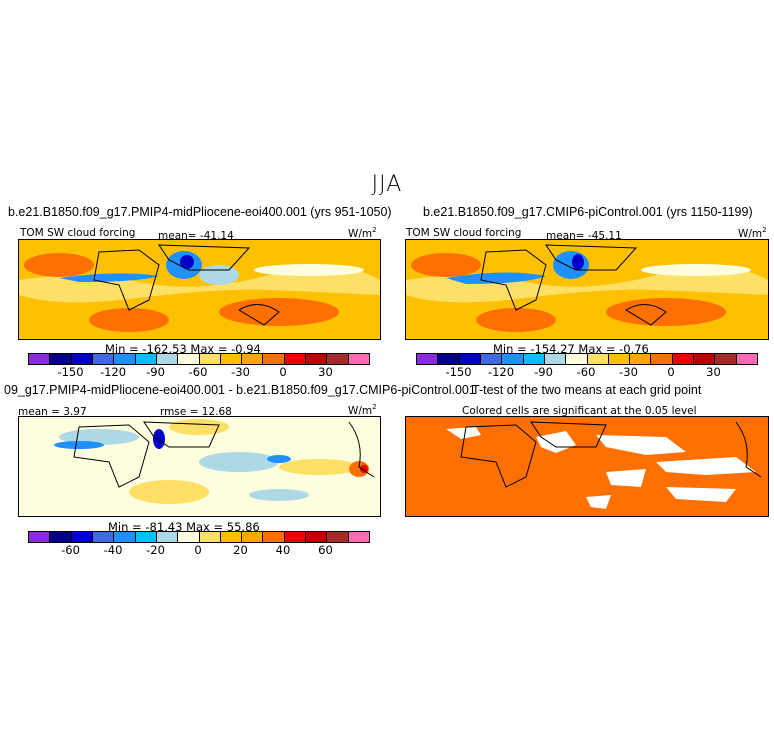 This screenshot has width=774, height=732. Describe the element at coordinates (52, 412) in the screenshot. I see `panel3-mean: mean = 3.97` at that location.